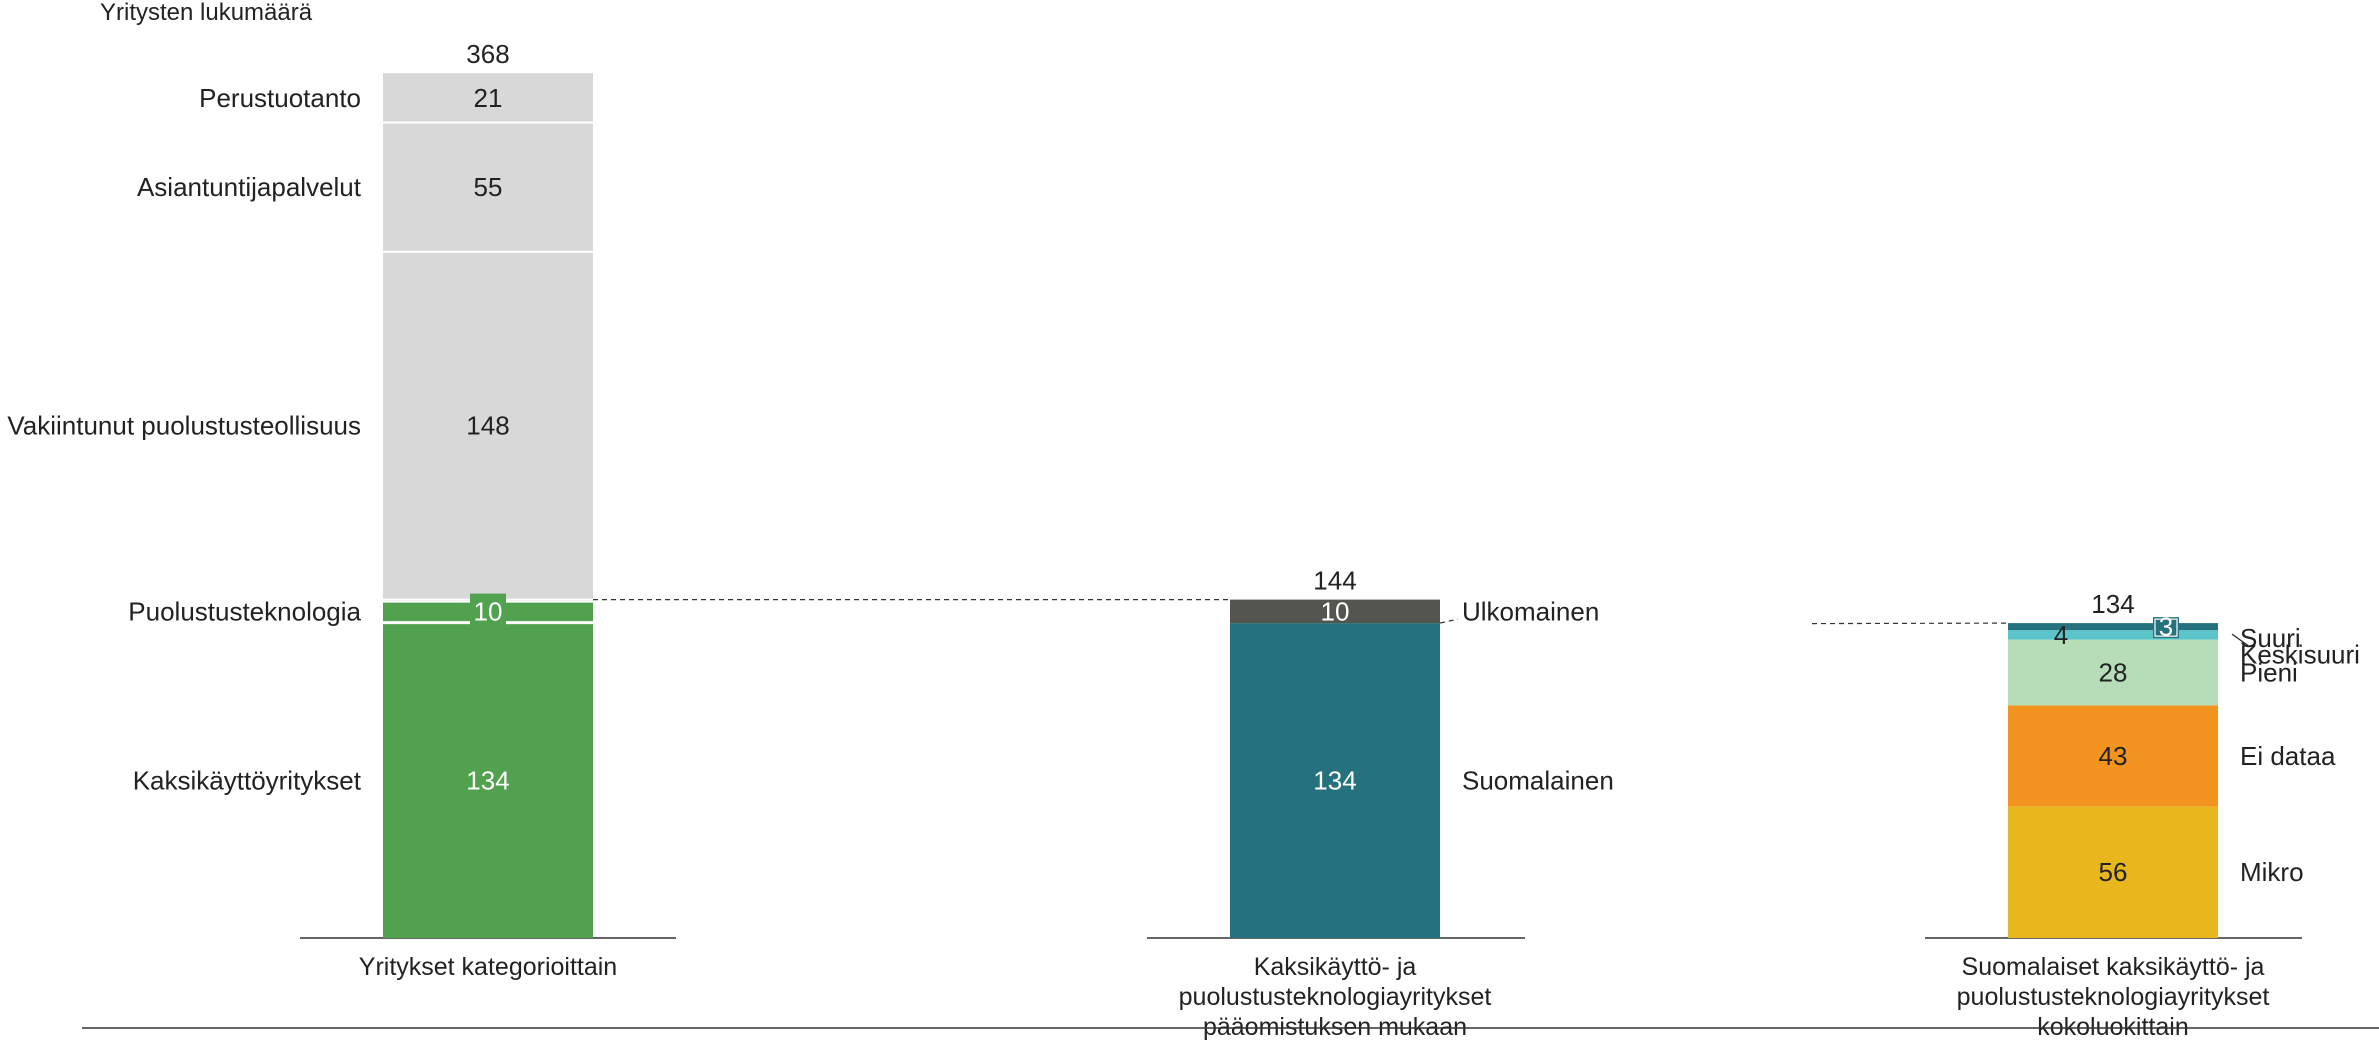 This screenshot has width=2379, height=1041. I want to click on segment-label-kaksikayttoyritykset: Kaksikäyttöyritykset, so click(247, 781).